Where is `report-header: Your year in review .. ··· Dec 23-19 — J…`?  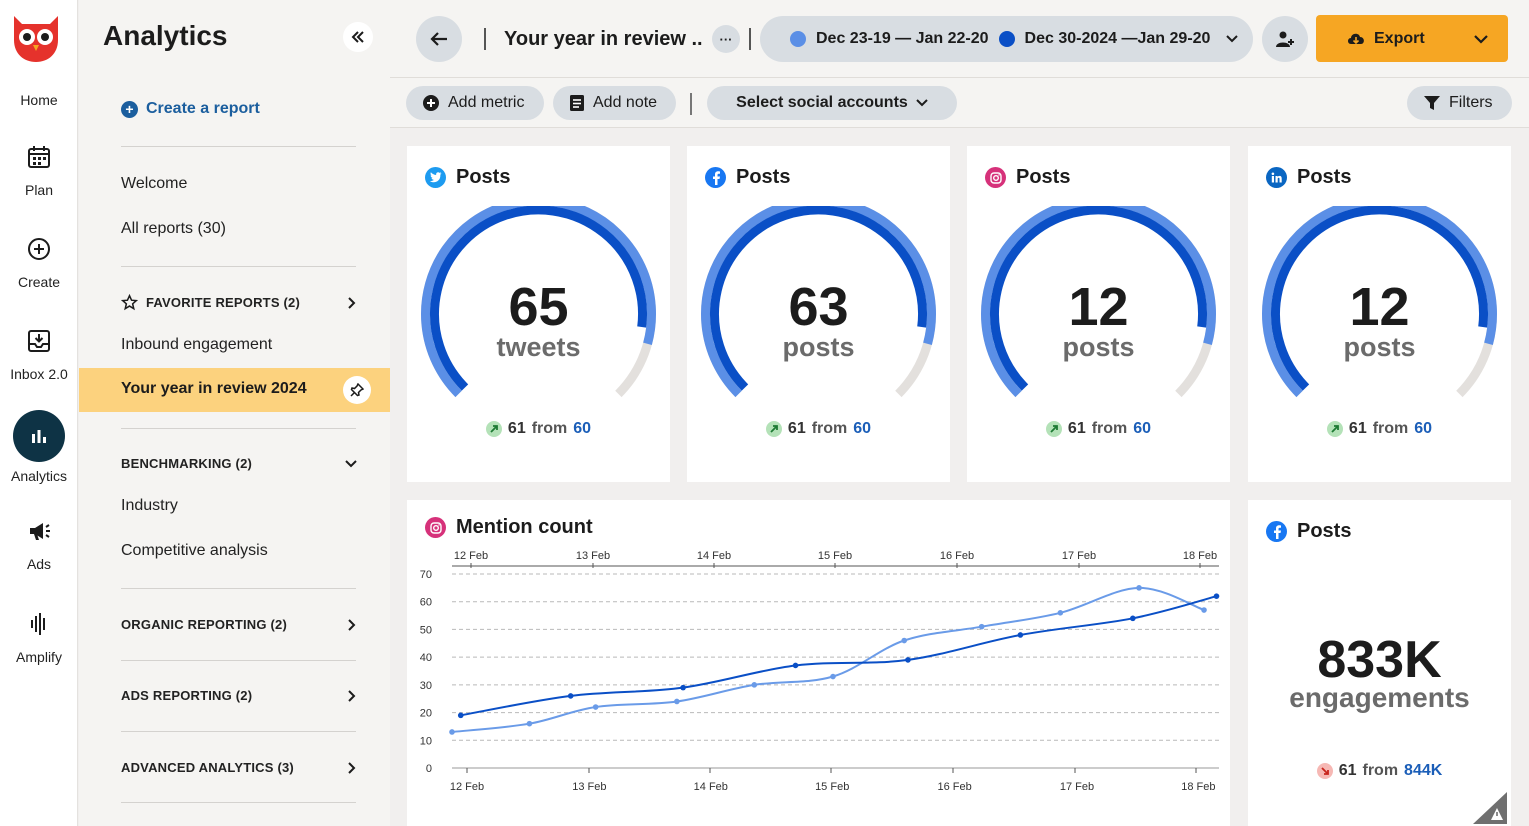
report-header: Your year in review .. ··· Dec 23-19 — J… is located at coordinates (959, 39).